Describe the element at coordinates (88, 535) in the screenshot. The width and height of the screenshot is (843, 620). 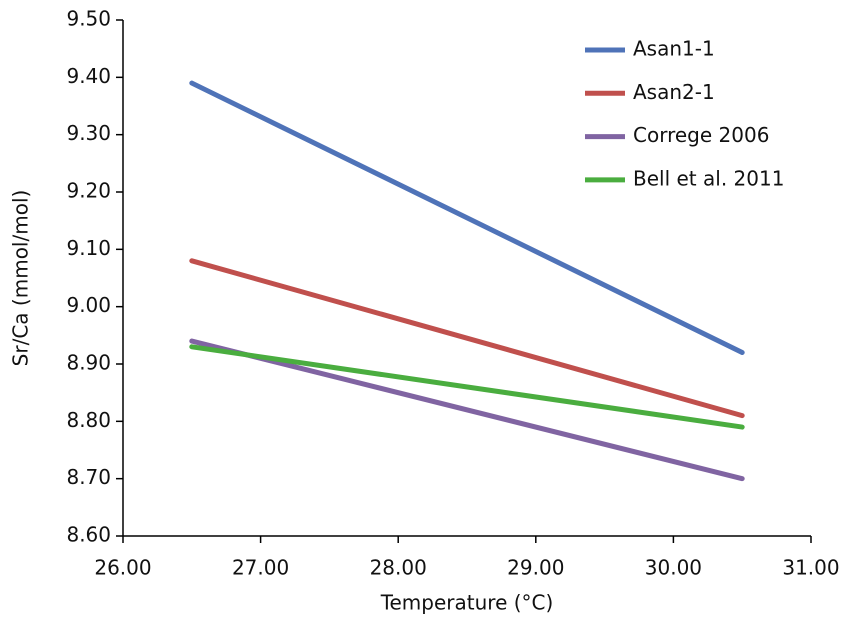
I see `y-tick-label: 8.60` at that location.